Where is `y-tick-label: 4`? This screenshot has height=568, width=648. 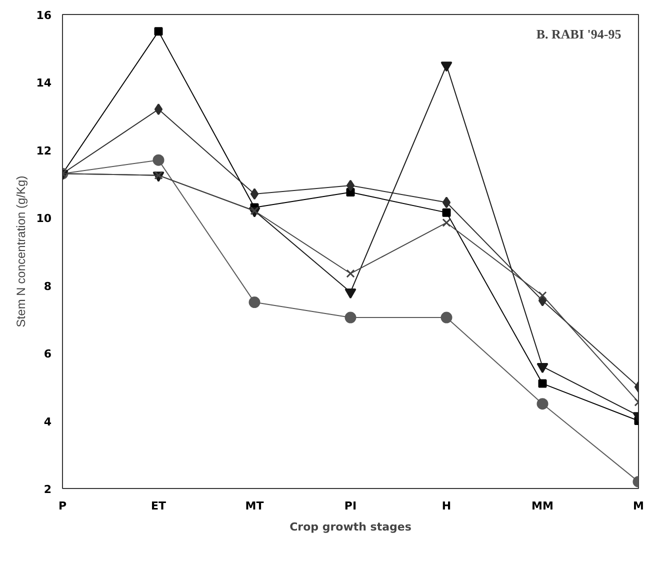
y-tick-label: 4 is located at coordinates (48, 421).